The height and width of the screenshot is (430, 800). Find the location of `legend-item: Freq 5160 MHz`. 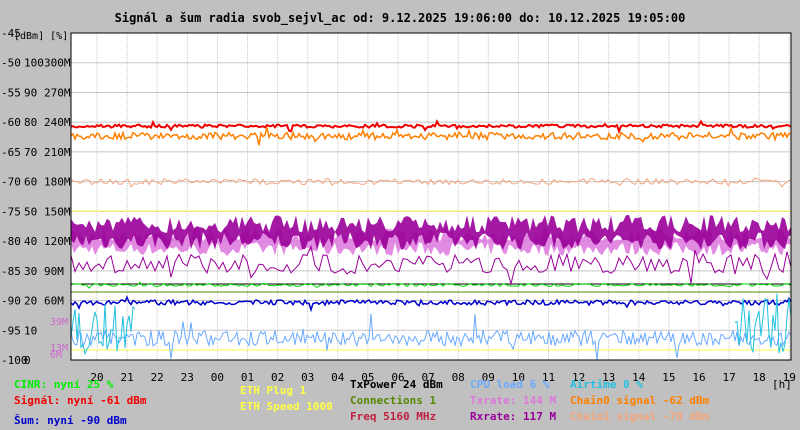

legend-item: Freq 5160 MHz is located at coordinates (393, 416).